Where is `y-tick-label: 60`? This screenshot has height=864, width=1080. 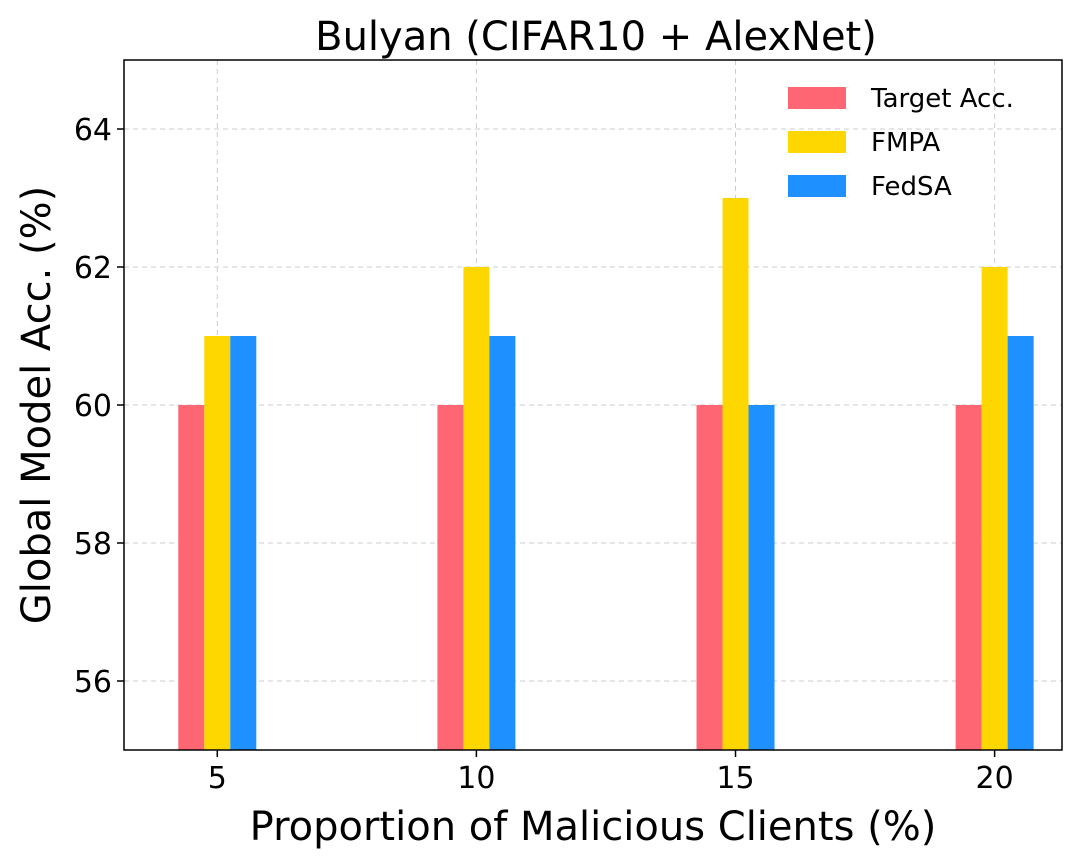 y-tick-label: 60 is located at coordinates (93, 406).